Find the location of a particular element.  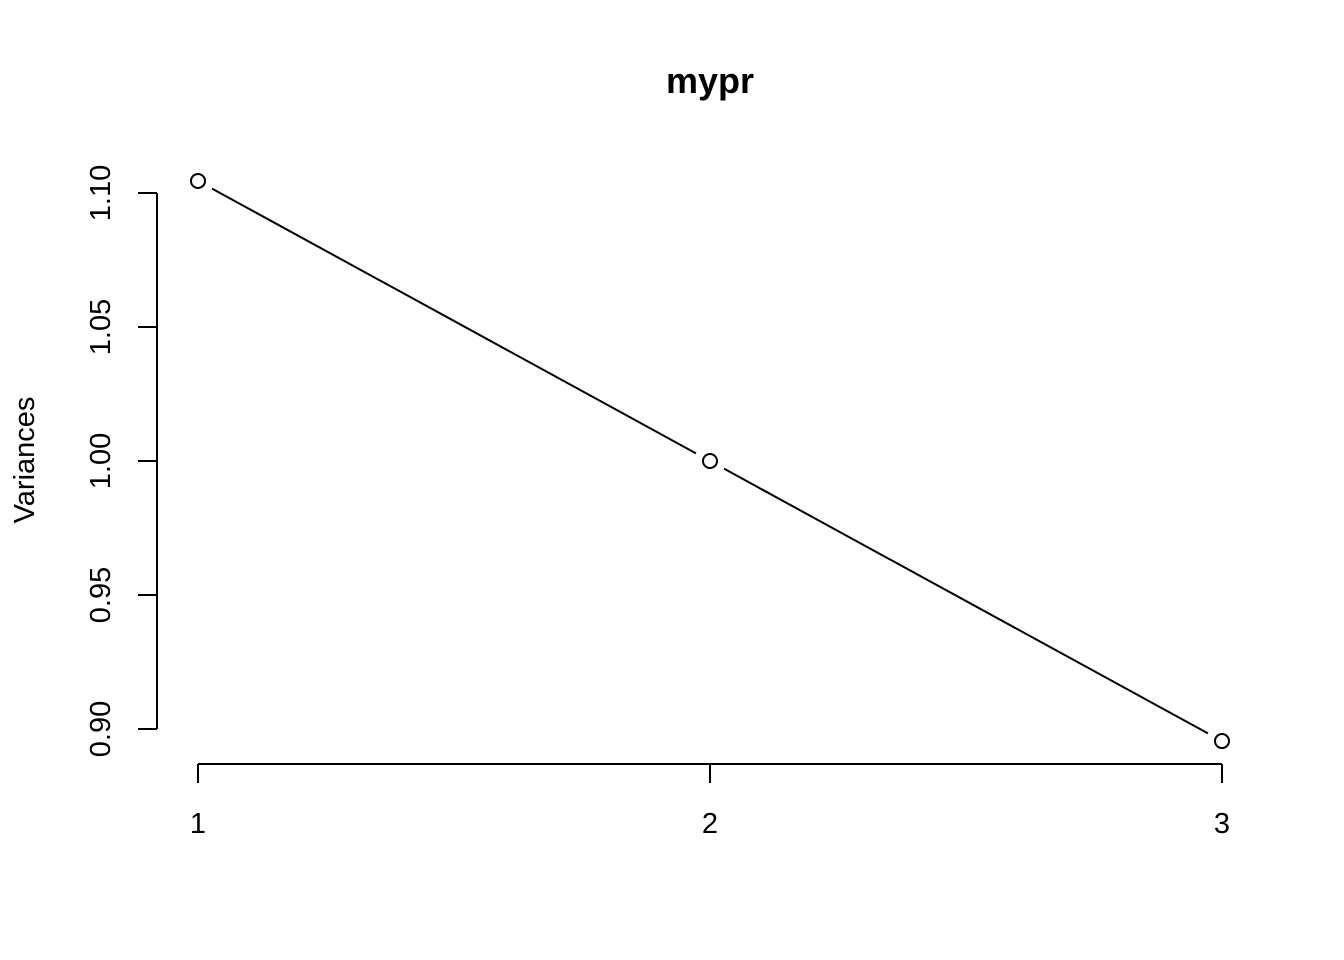

chart-title: mypr is located at coordinates (710, 80).